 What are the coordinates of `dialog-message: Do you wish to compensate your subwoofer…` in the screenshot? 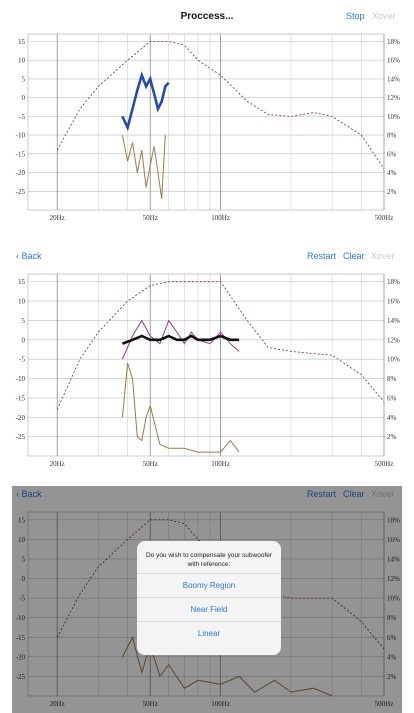 It's located at (209, 560).